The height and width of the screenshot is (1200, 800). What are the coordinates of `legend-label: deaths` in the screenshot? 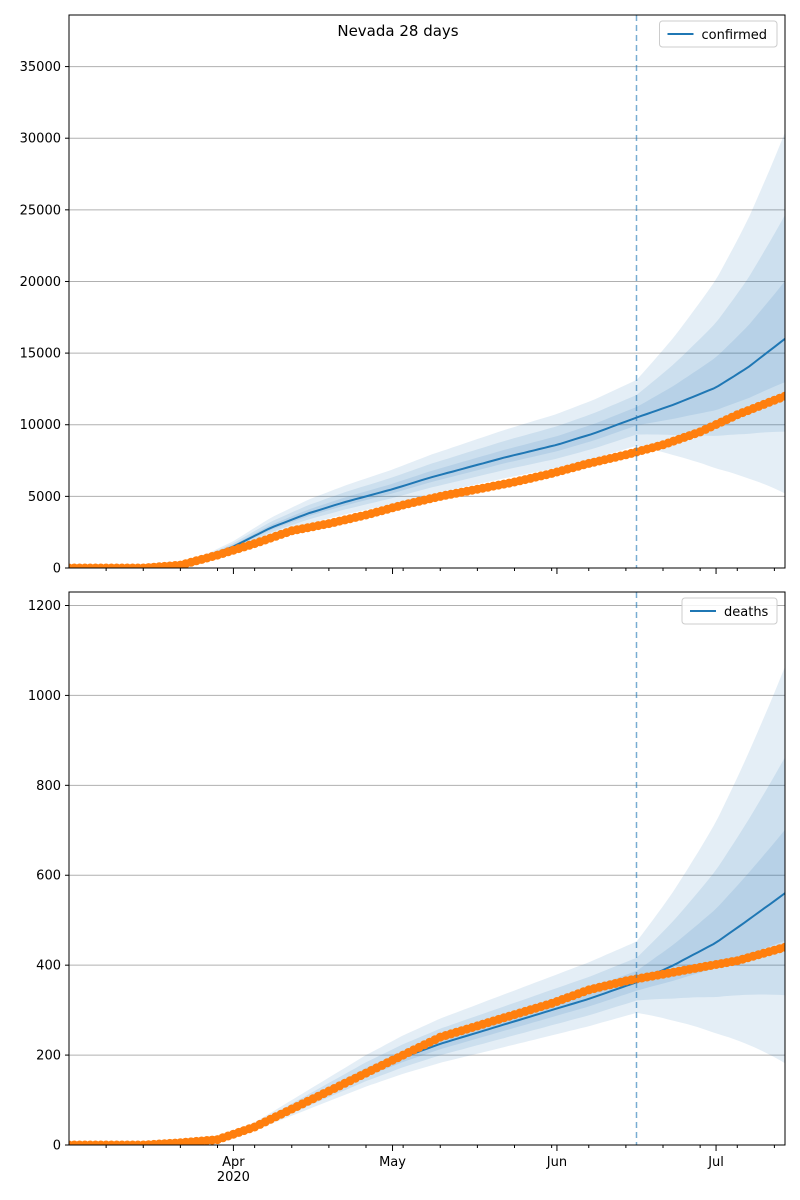 It's located at (746, 612).